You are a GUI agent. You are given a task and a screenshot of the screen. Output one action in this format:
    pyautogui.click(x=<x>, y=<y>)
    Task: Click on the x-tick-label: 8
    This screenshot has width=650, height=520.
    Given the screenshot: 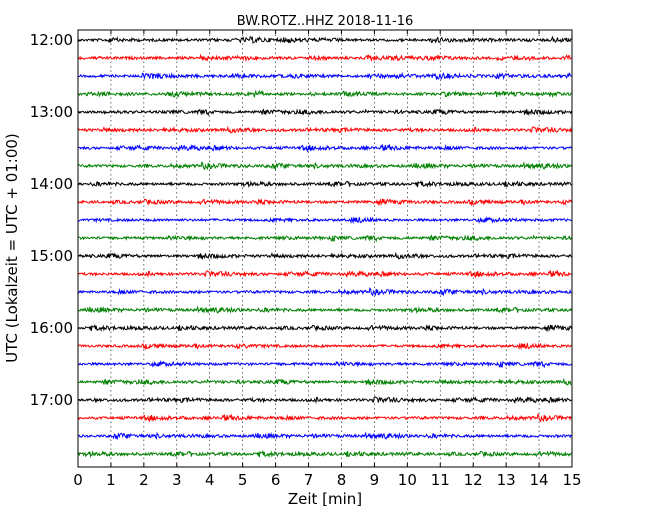 What is the action you would take?
    pyautogui.click(x=342, y=480)
    